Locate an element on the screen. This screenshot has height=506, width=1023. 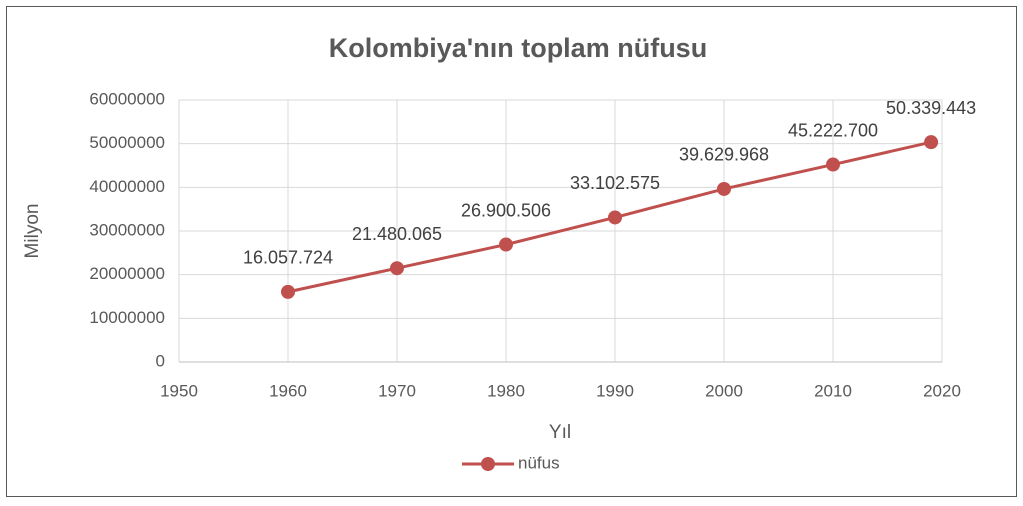
y-tick-label: 40000000 is located at coordinates (127, 186).